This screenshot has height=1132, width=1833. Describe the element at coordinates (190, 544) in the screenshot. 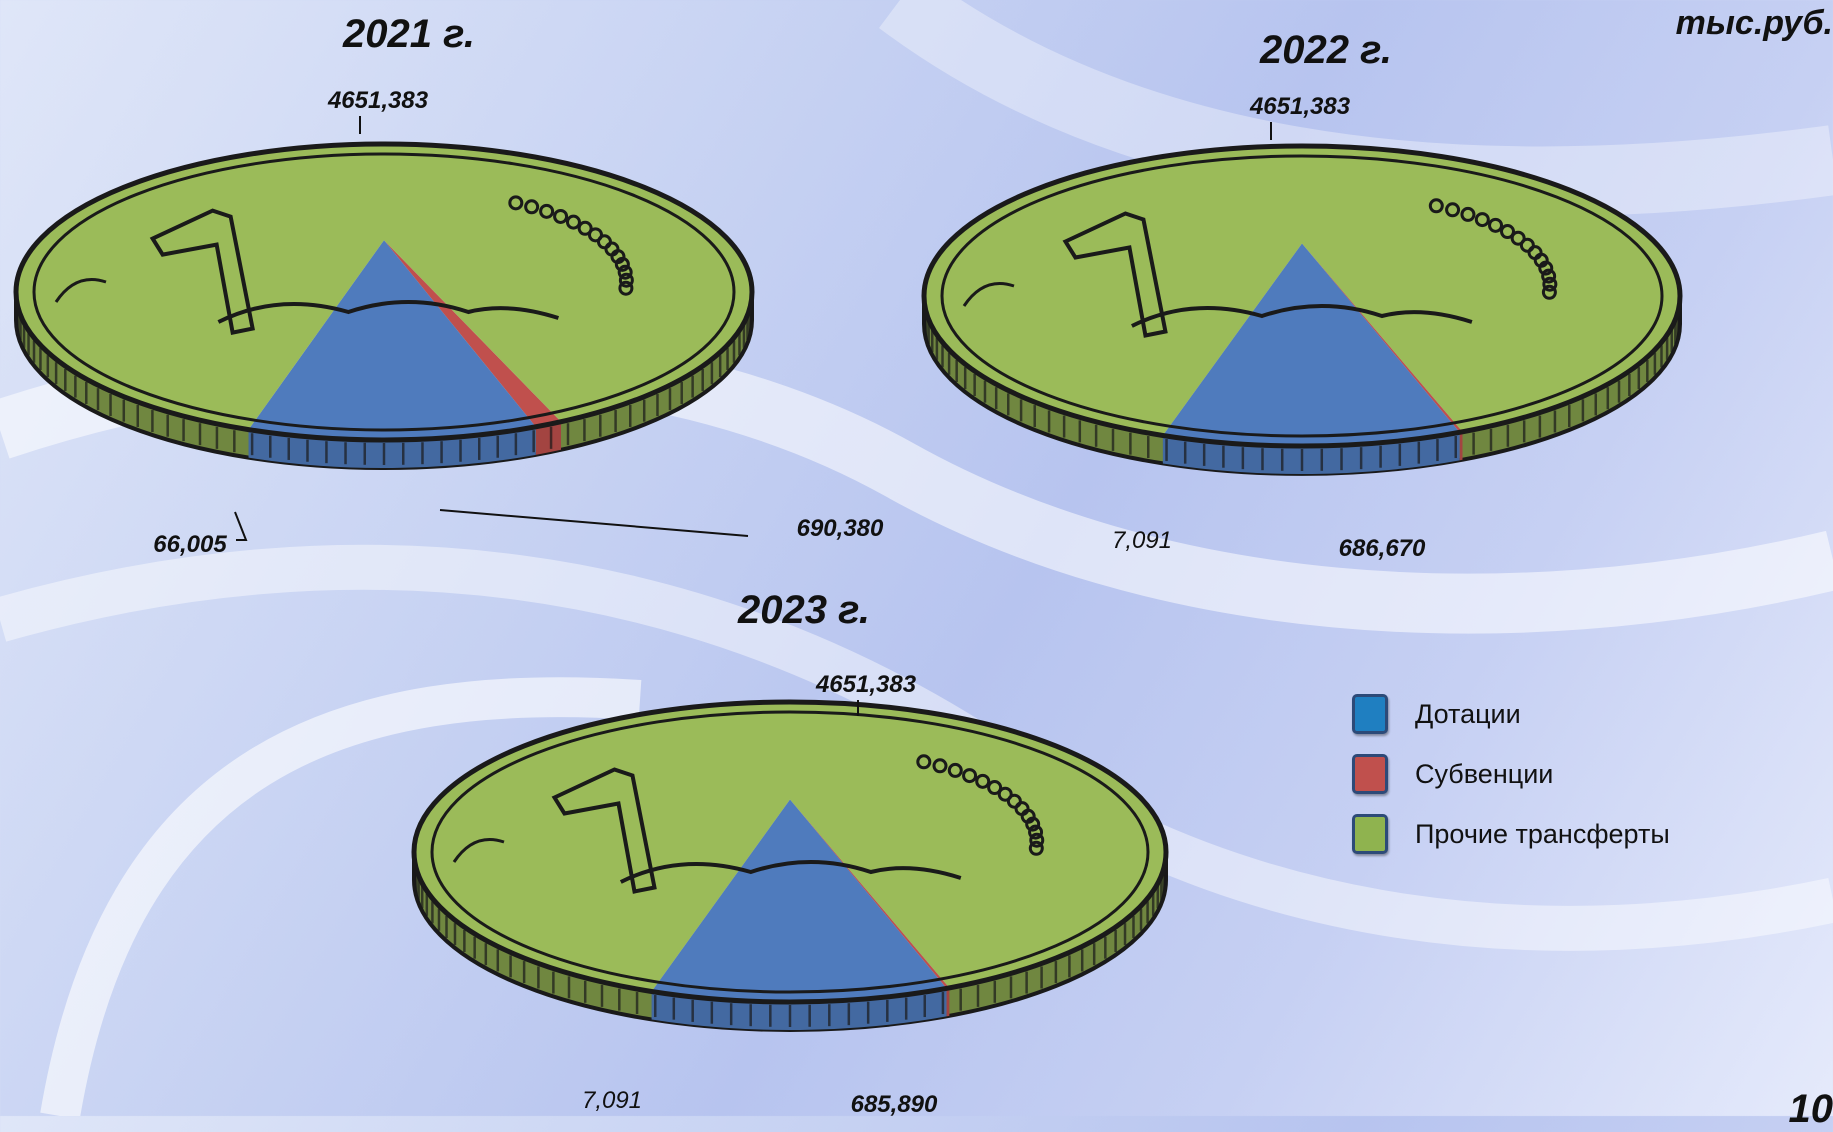

I see `data-label-subventions: 66,005` at that location.